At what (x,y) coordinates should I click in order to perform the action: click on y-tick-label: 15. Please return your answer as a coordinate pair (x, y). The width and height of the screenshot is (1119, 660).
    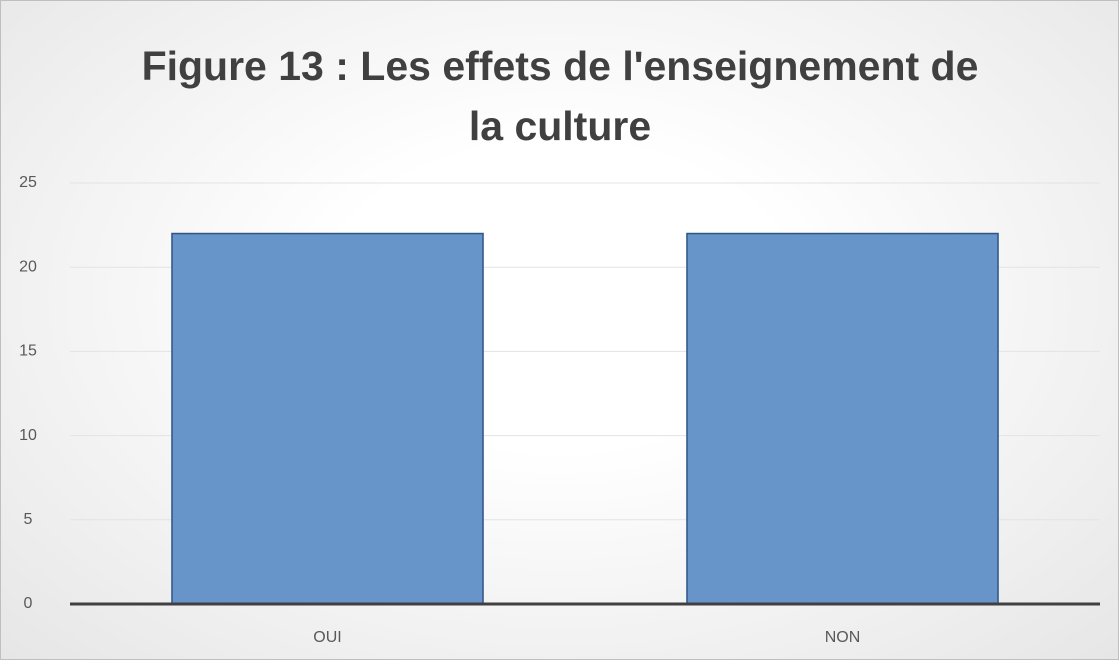
    Looking at the image, I should click on (28, 351).